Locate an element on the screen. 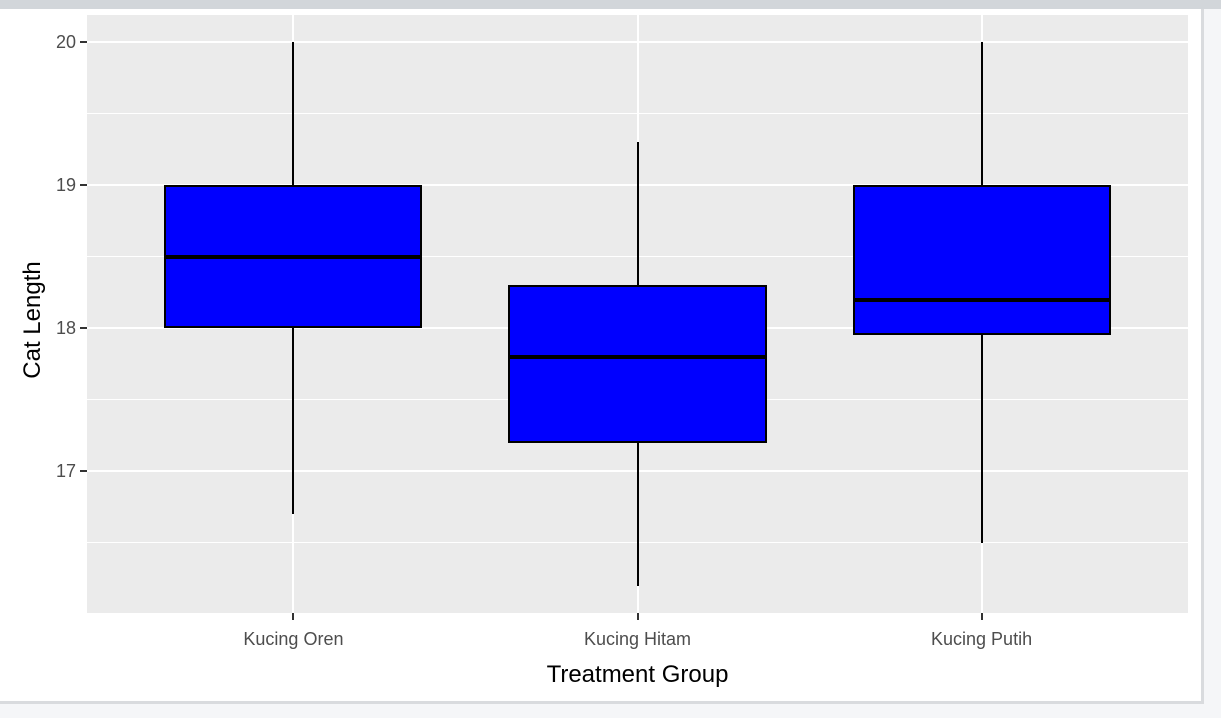  y-tick-label: 20 is located at coordinates (65, 42).